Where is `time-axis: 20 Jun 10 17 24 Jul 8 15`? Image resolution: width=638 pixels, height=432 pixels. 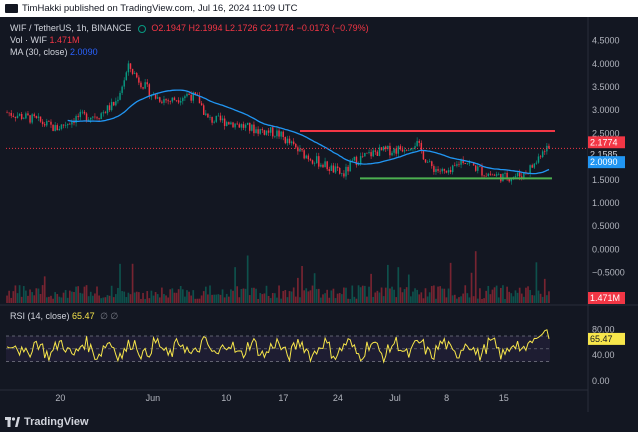
time-axis: 20 Jun 10 17 24 Jul 8 15 is located at coordinates (281, 398).